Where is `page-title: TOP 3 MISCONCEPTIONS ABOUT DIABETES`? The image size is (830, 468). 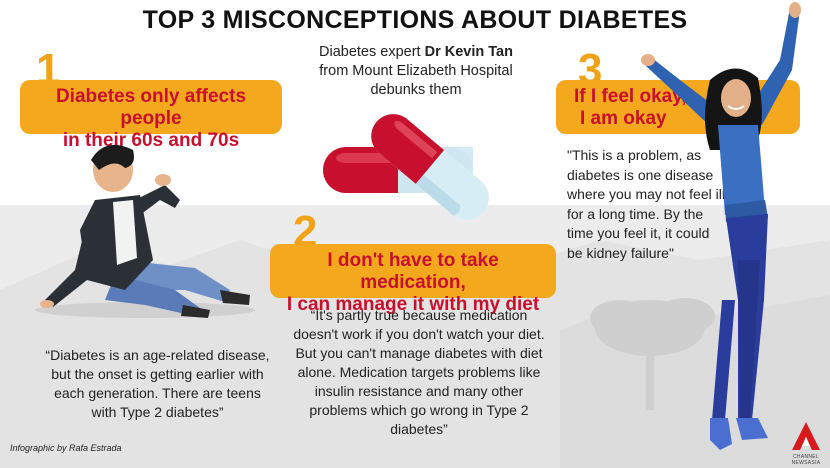 page-title: TOP 3 MISCONCEPTIONS ABOUT DIABETES is located at coordinates (415, 20).